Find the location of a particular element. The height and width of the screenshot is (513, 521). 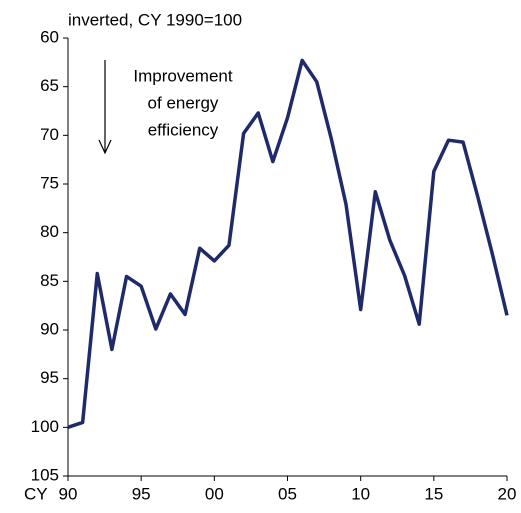

x-tick-label: 20 is located at coordinates (507, 493).